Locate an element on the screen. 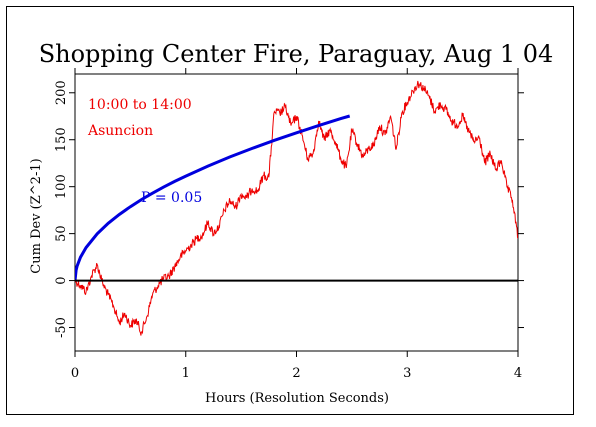 The image size is (596, 427). annotation-p-value: P = 0.05 is located at coordinates (171, 198).